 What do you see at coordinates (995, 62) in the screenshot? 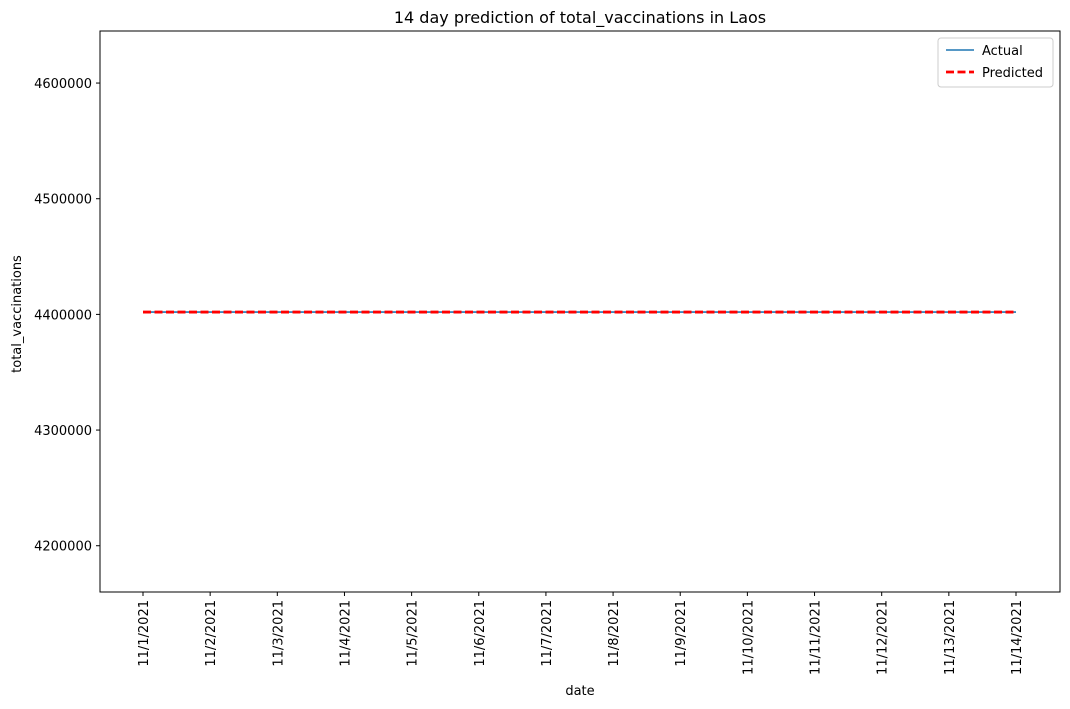
I see `legend: Actual Predicted` at bounding box center [995, 62].